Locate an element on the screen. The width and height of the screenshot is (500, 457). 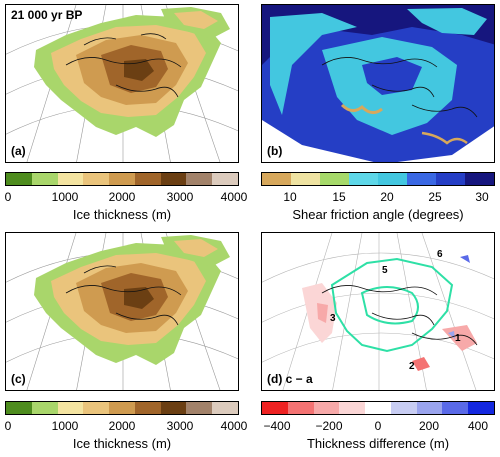
cbar-diff-tick-0: −400 is located at coordinates (277, 426).